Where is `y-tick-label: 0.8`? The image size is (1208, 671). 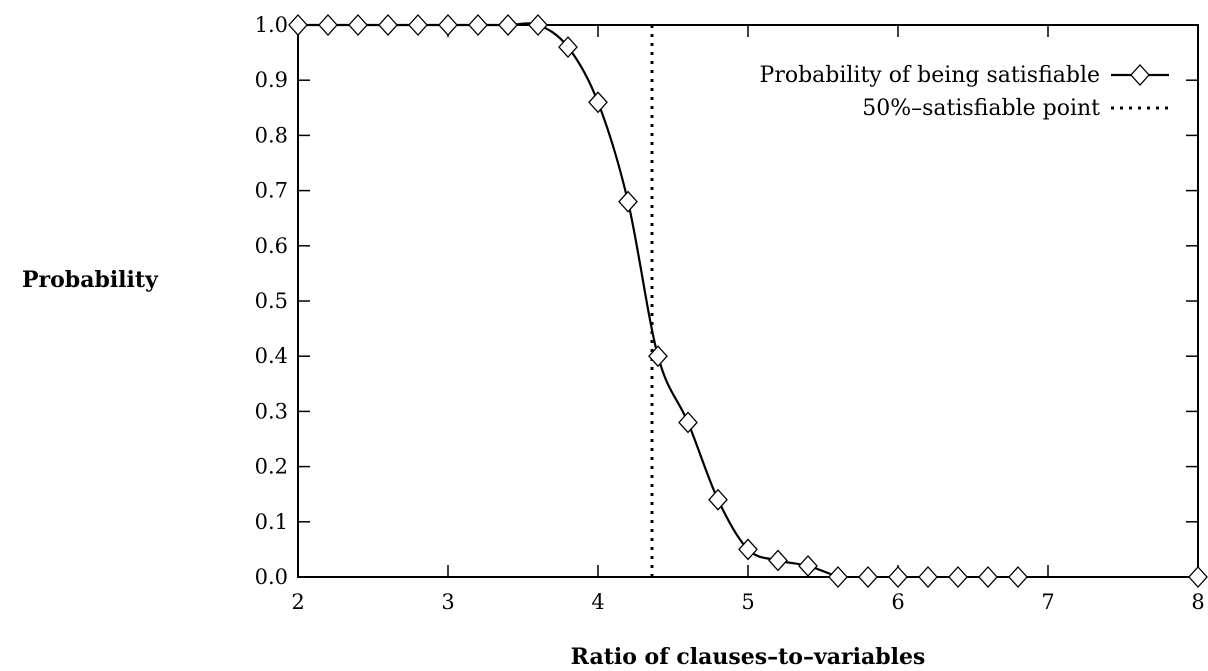 y-tick-label: 0.8 is located at coordinates (271, 135).